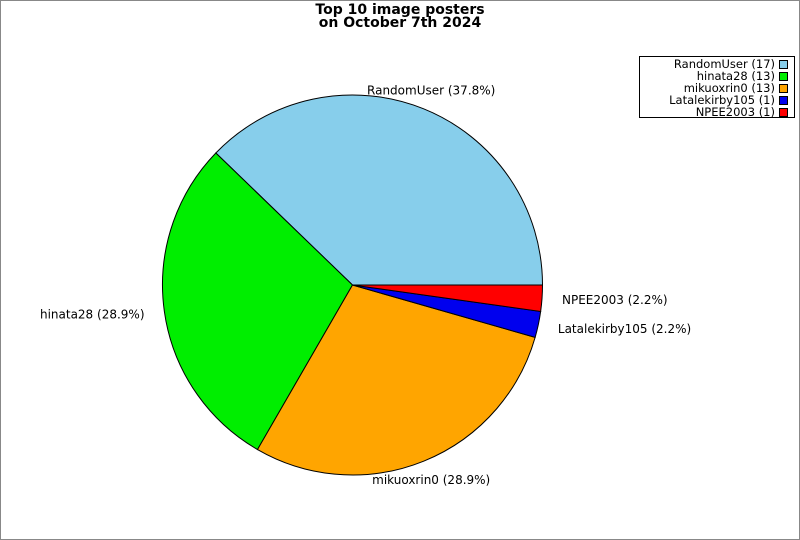  Describe the element at coordinates (724, 64) in the screenshot. I see `legend-label: RandomUser (17)` at that location.